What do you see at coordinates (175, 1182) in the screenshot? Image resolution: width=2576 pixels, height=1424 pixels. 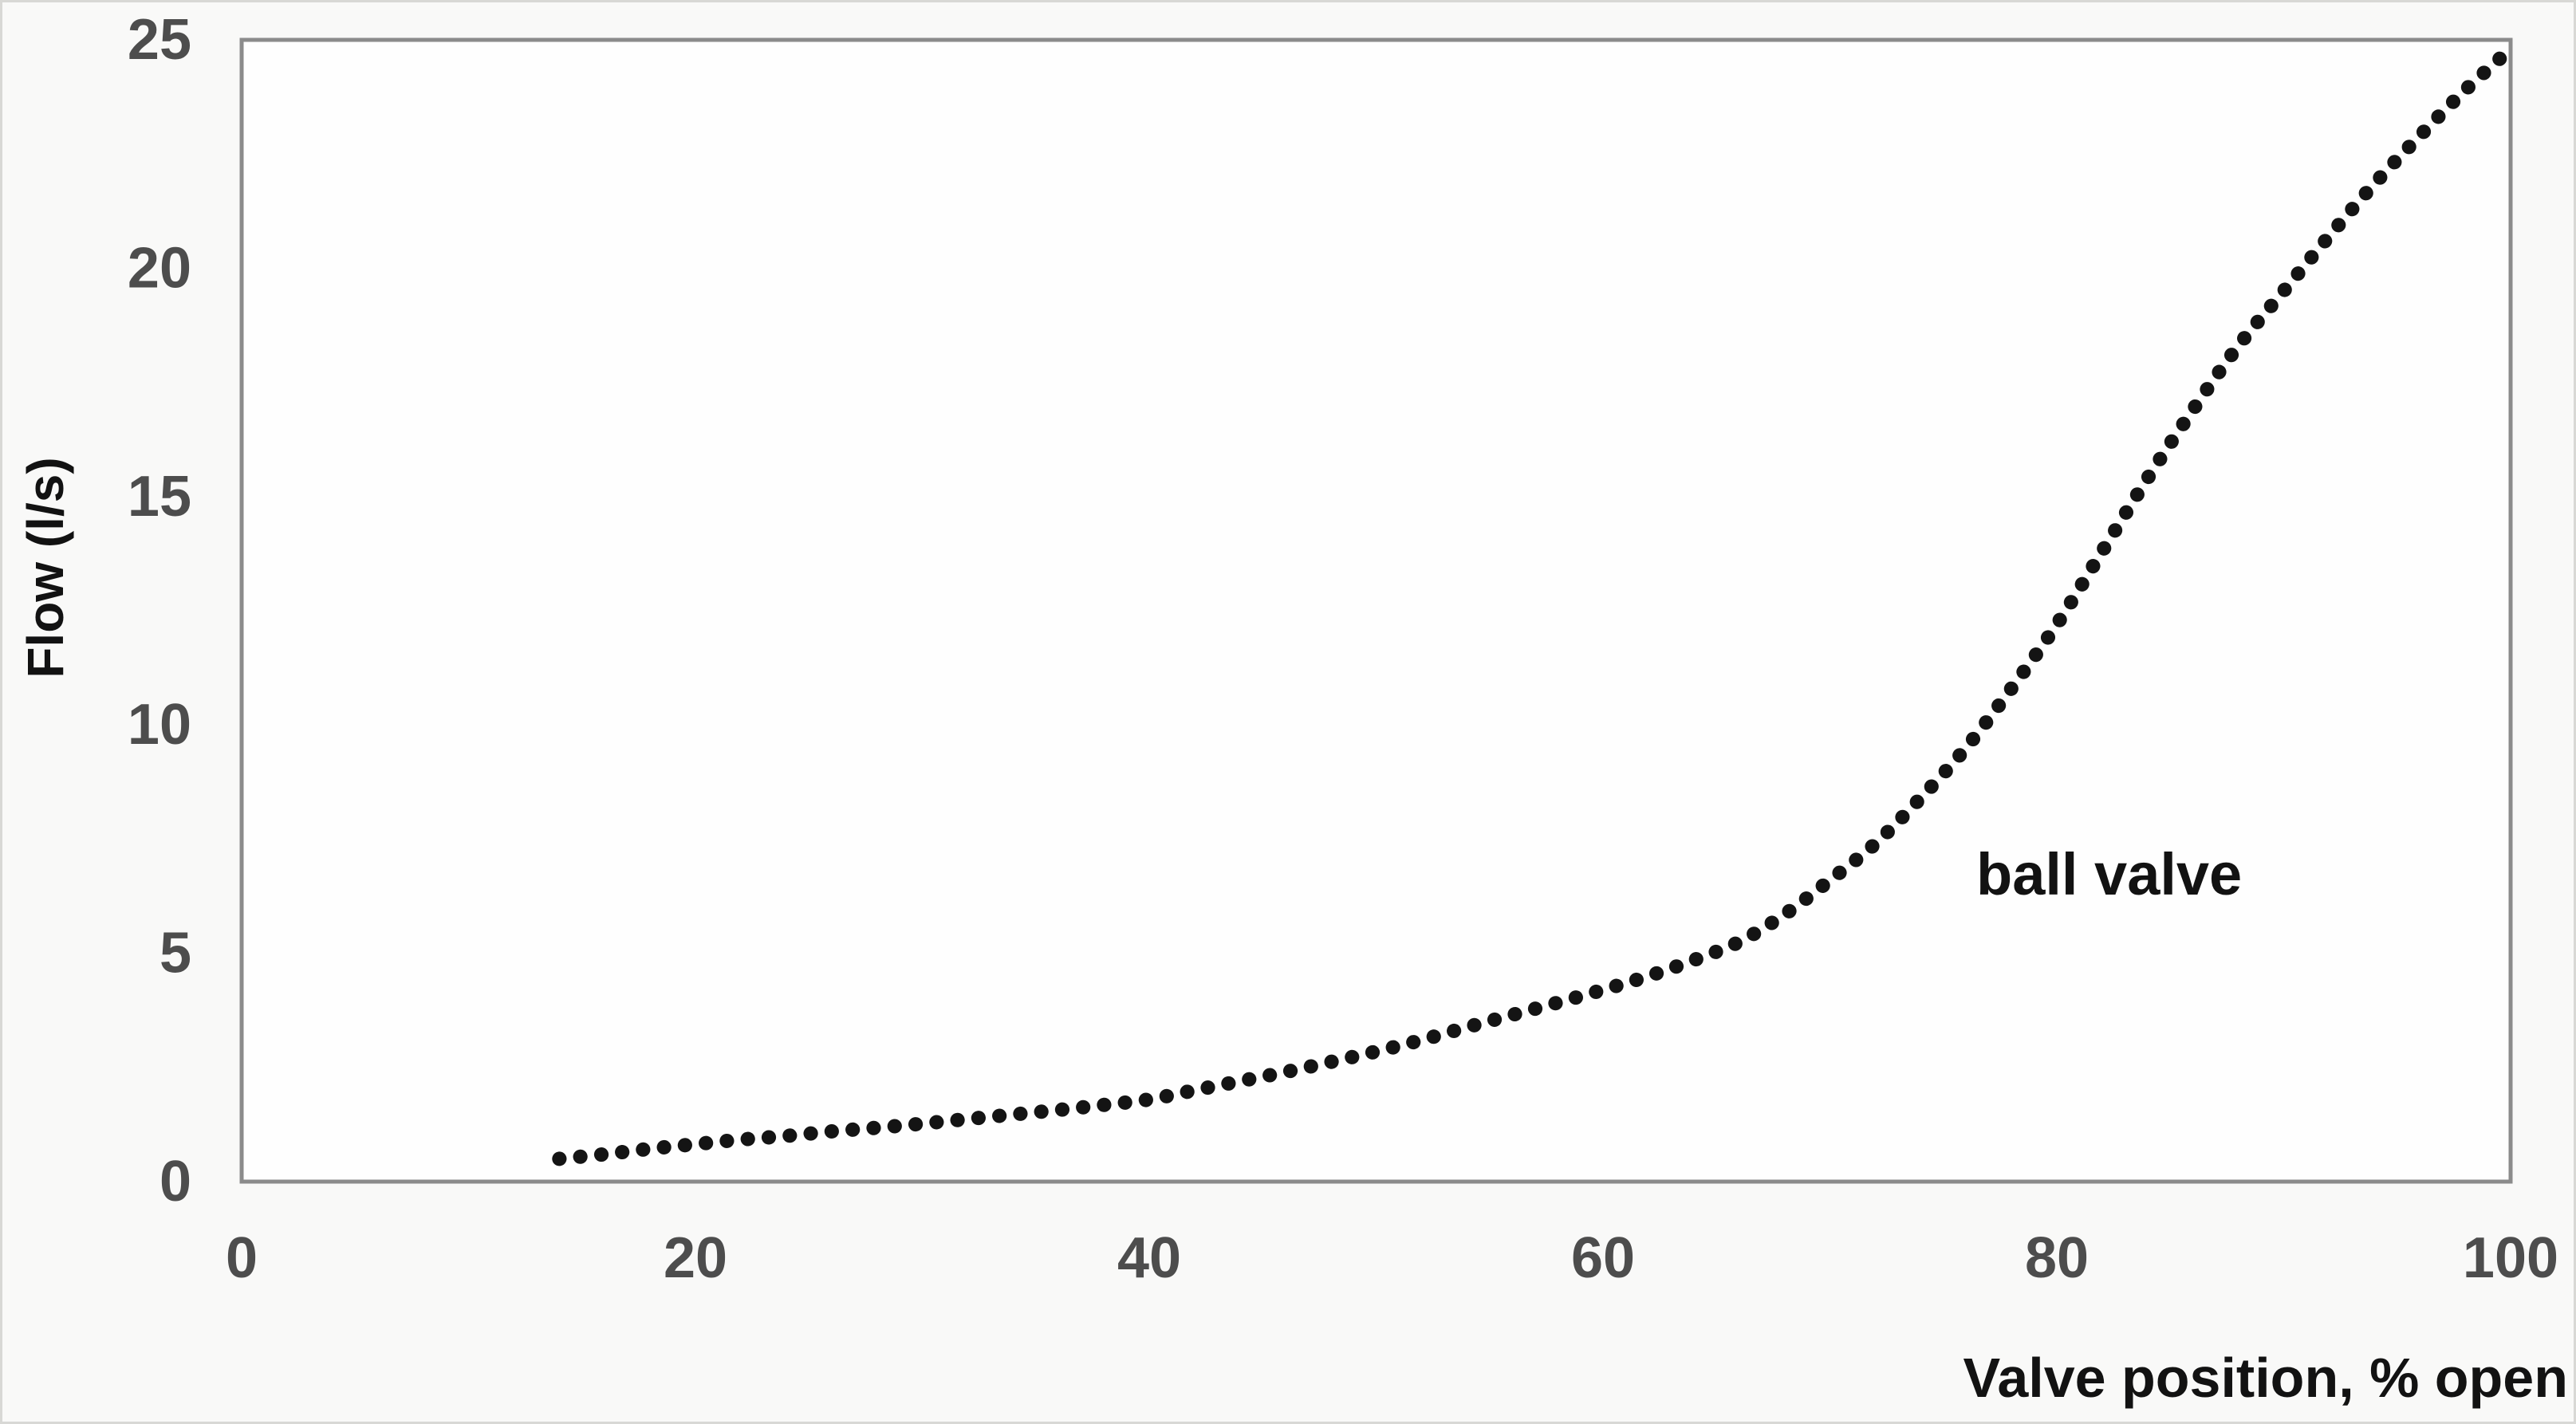 I see `y-axis-tick-label: 0` at bounding box center [175, 1182].